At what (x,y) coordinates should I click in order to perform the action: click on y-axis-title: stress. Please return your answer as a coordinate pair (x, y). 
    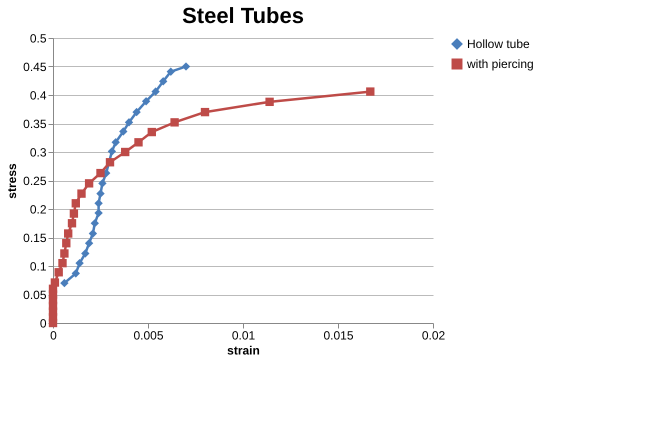
    Looking at the image, I should click on (12, 181).